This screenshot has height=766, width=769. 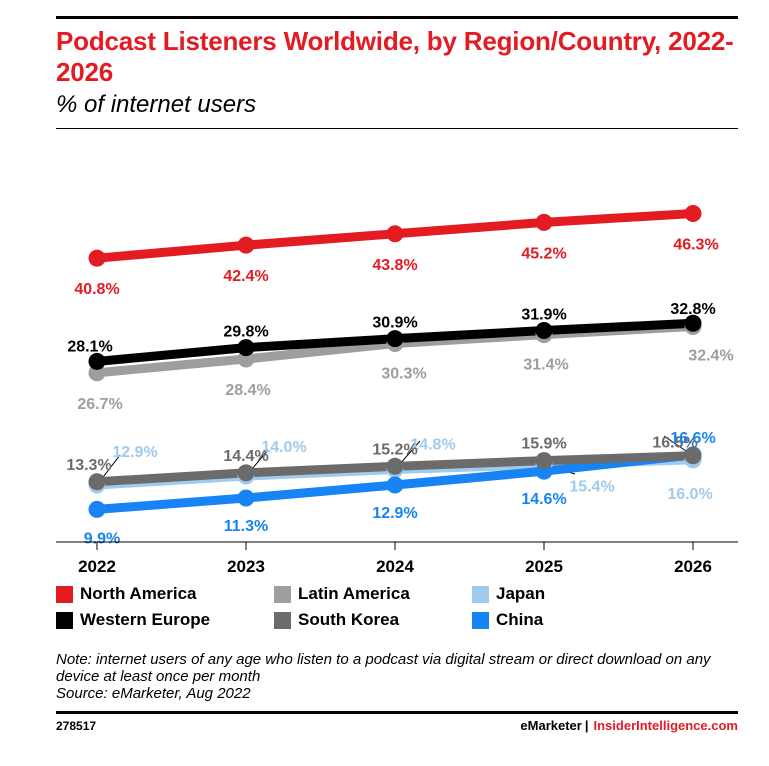 I want to click on chart-subtitle: % of internet users, so click(x=156, y=104).